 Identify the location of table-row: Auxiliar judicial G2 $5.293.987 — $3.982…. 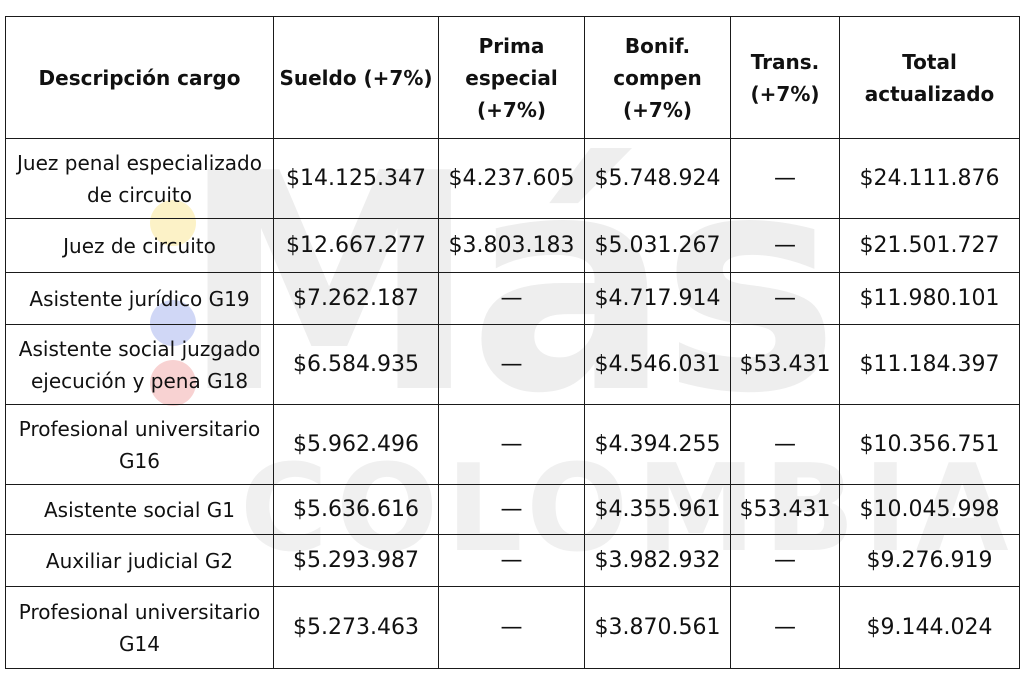
(512, 560).